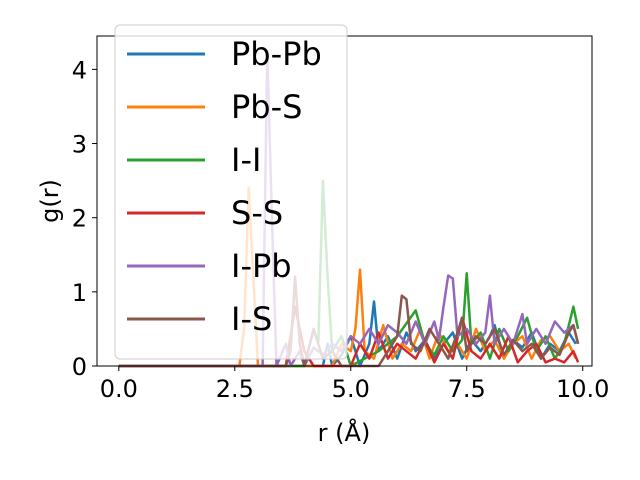  What do you see at coordinates (276, 54) in the screenshot?
I see `legend-label-pb-pb: Pb-Pb` at bounding box center [276, 54].